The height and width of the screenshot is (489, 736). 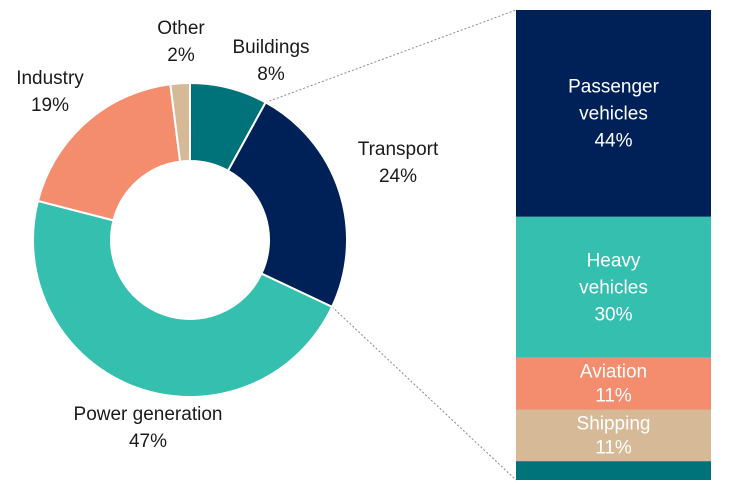 What do you see at coordinates (613, 447) in the screenshot?
I see `bar-value-shipping: 11%` at bounding box center [613, 447].